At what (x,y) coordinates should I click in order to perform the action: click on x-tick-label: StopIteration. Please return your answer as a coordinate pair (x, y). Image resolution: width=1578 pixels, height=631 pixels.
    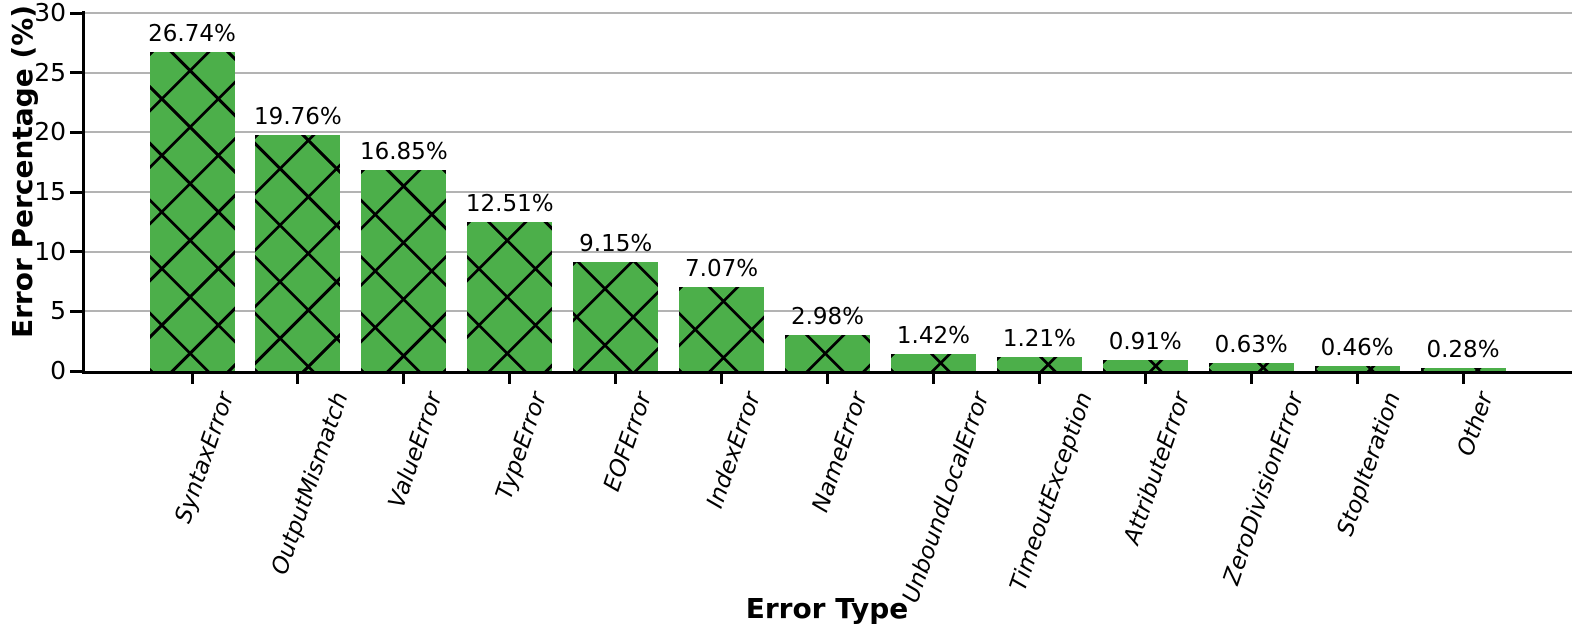
    Looking at the image, I should click on (1369, 464).